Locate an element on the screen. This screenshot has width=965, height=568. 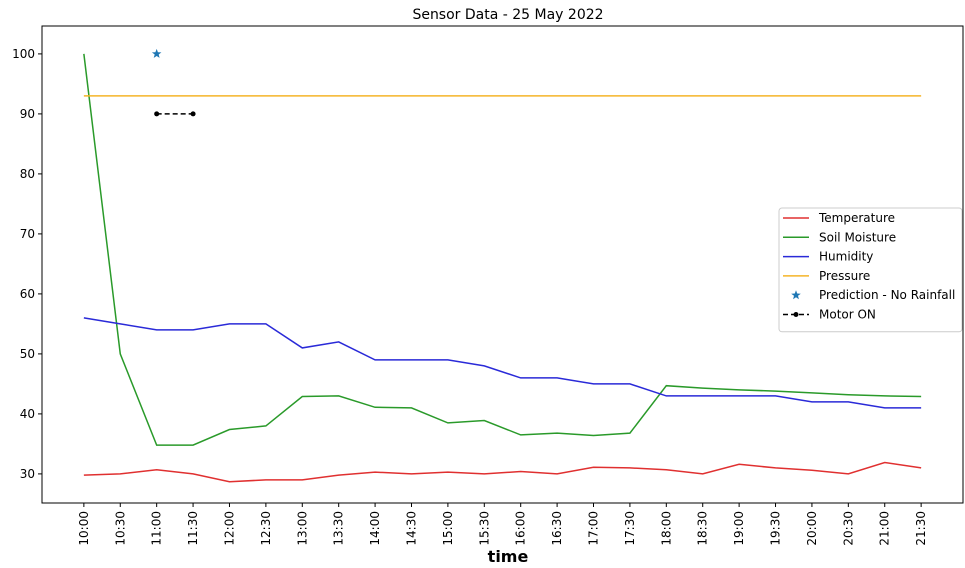
x-tick-label: 12:30 is located at coordinates (266, 528).